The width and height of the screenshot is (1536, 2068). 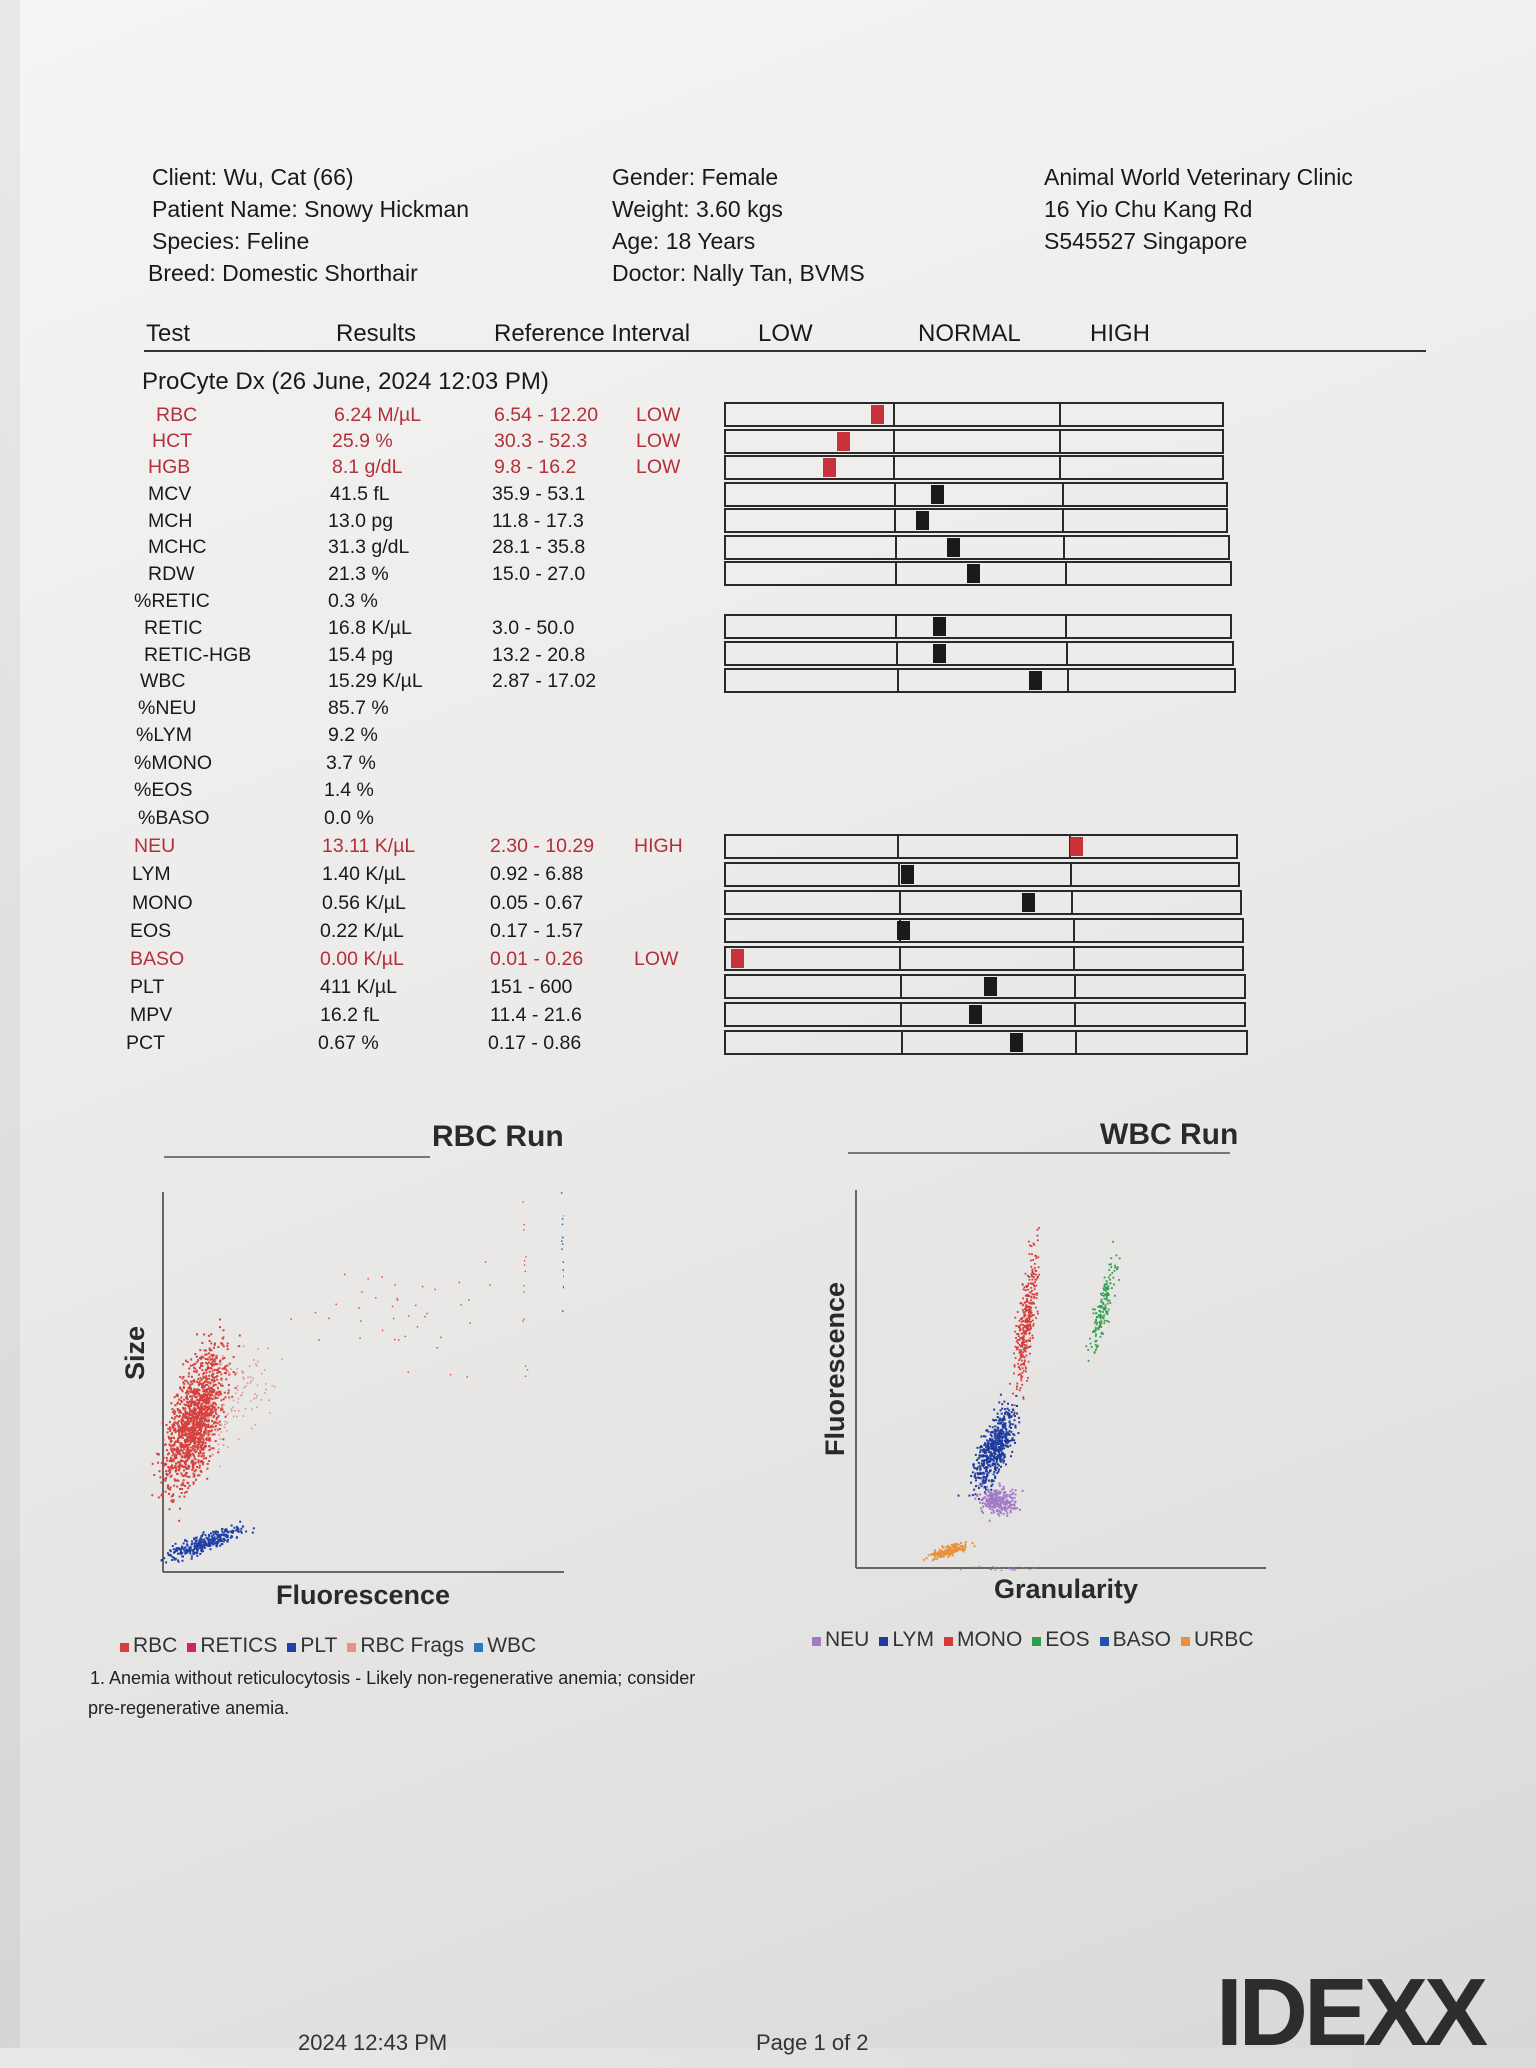 I want to click on legend-item: LYM, so click(x=906, y=1639).